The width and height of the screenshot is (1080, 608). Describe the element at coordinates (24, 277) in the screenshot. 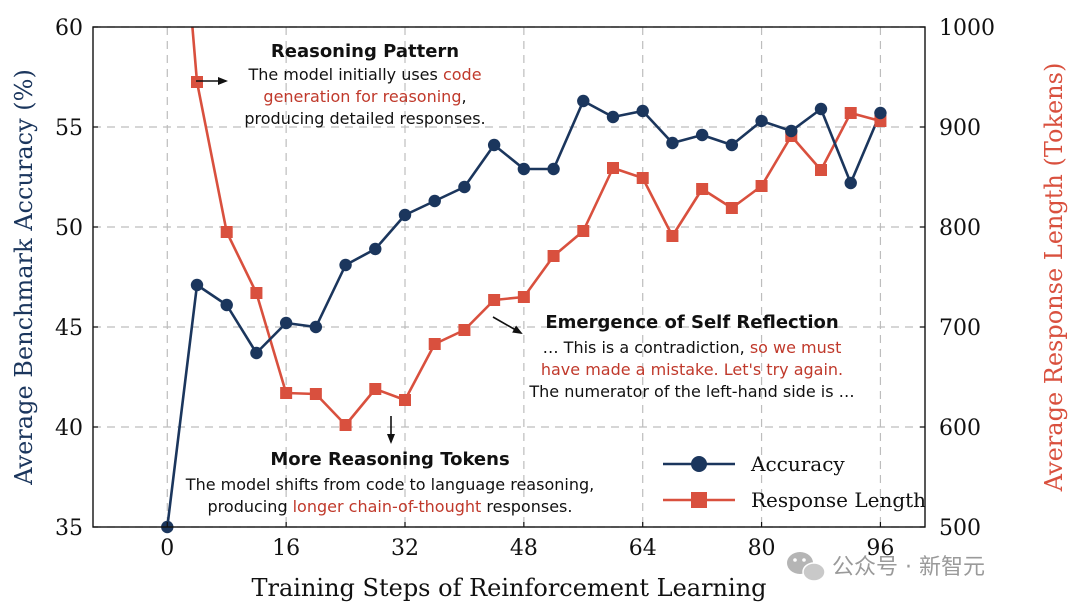

I see `left-y-axis-title: Average Benchmark Accuracy (%)` at that location.